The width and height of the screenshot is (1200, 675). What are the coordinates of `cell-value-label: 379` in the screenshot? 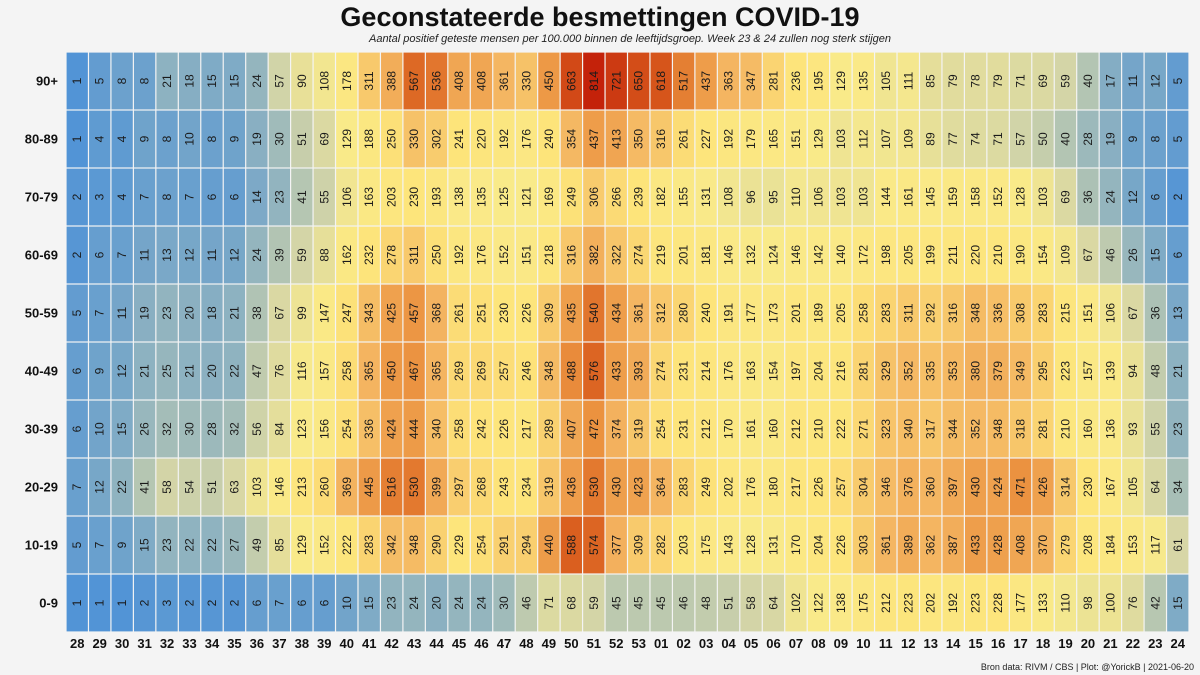 It's located at (998, 371).